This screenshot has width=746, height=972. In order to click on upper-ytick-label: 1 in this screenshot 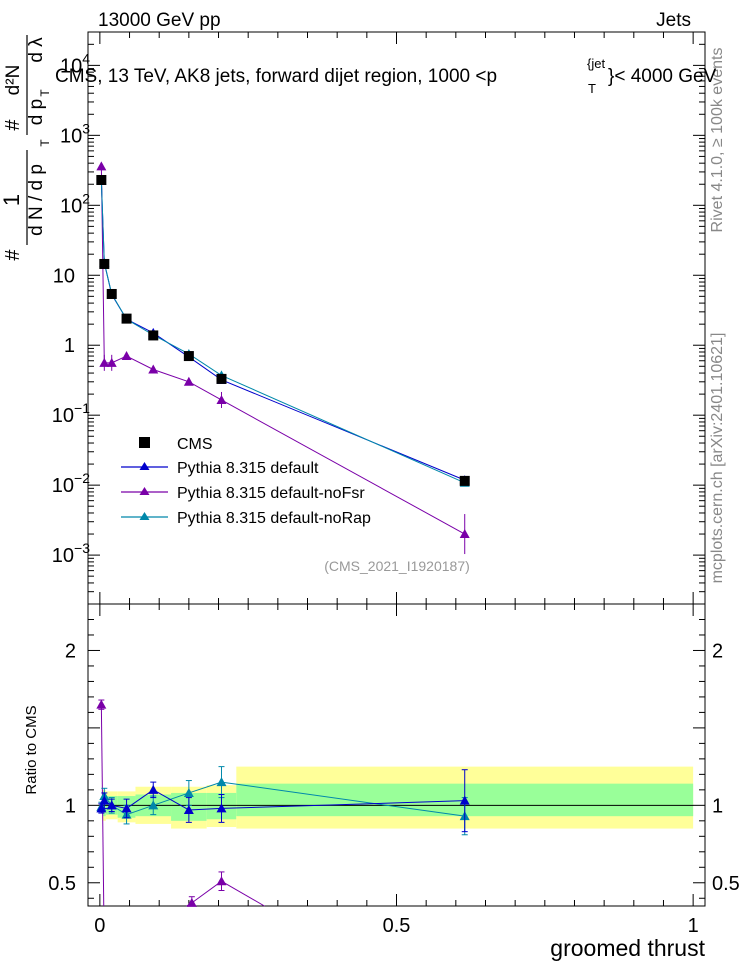, I will do `click(69, 346)`.